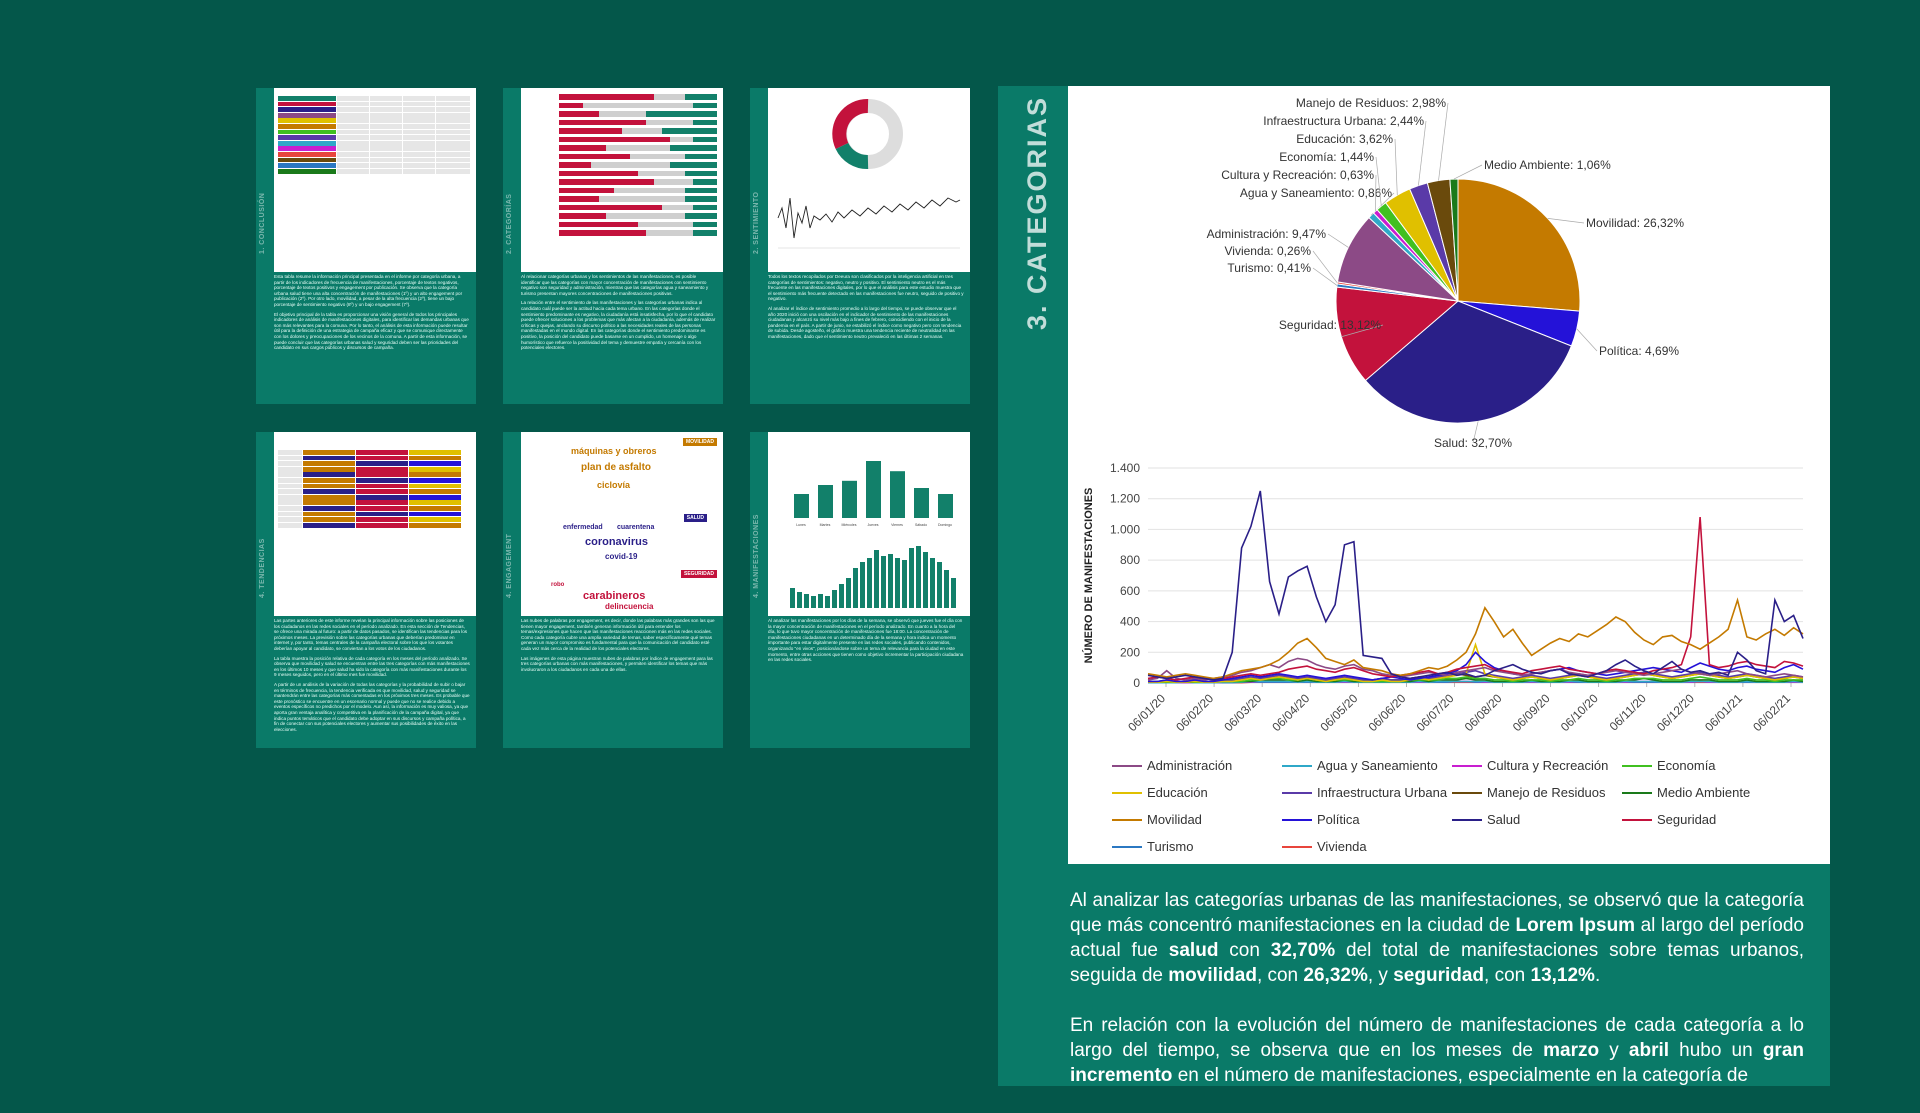  I want to click on legend-item: Salud, so click(1486, 819).